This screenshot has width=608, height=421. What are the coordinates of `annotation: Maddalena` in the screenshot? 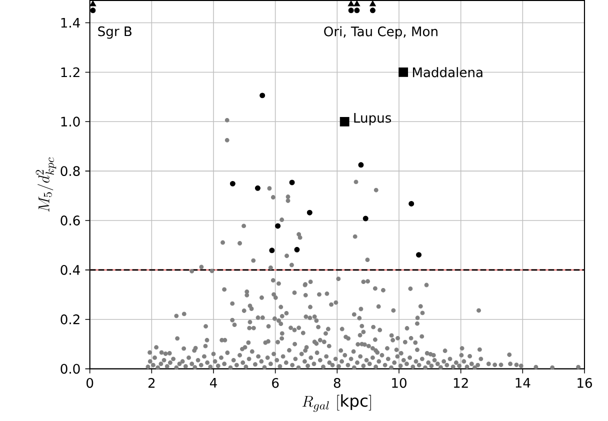 It's located at (447, 72).